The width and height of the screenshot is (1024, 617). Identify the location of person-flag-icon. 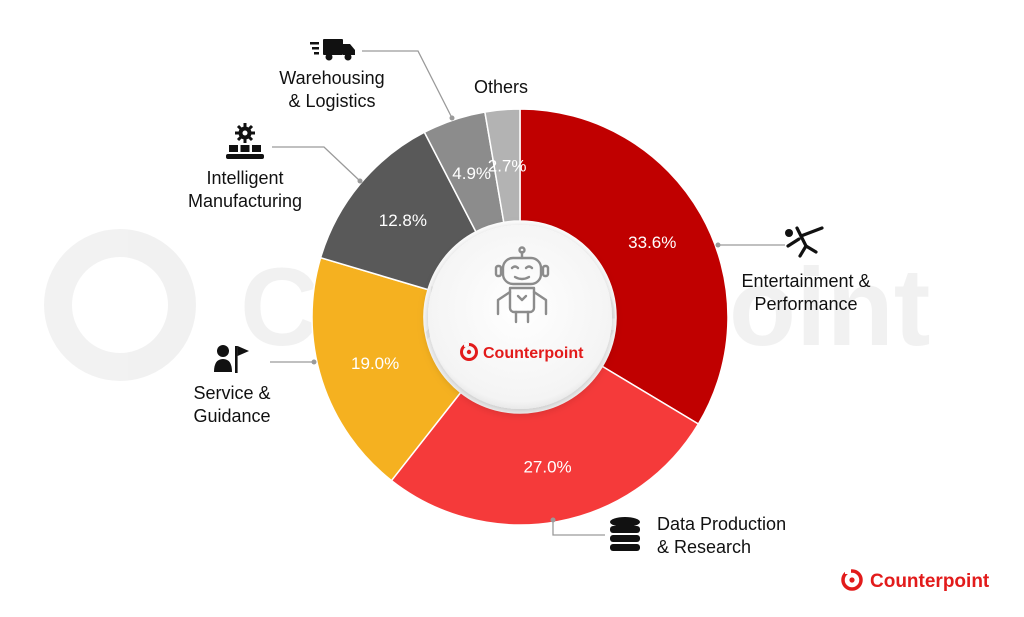
(231, 359).